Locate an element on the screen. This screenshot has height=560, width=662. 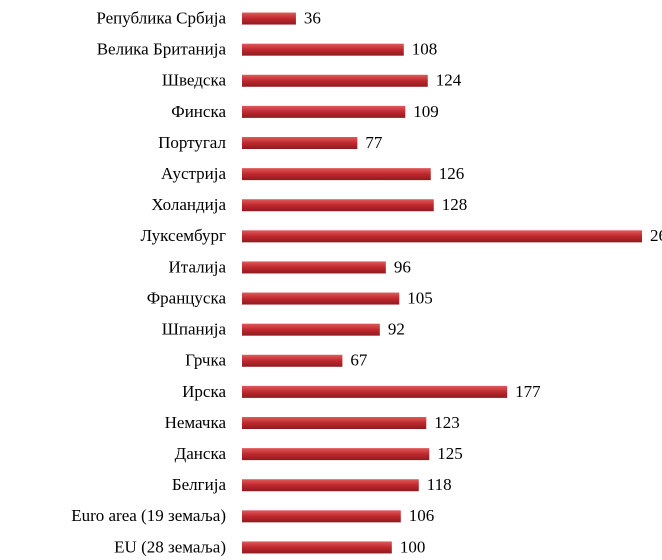
value-label: 96 is located at coordinates (402, 266).